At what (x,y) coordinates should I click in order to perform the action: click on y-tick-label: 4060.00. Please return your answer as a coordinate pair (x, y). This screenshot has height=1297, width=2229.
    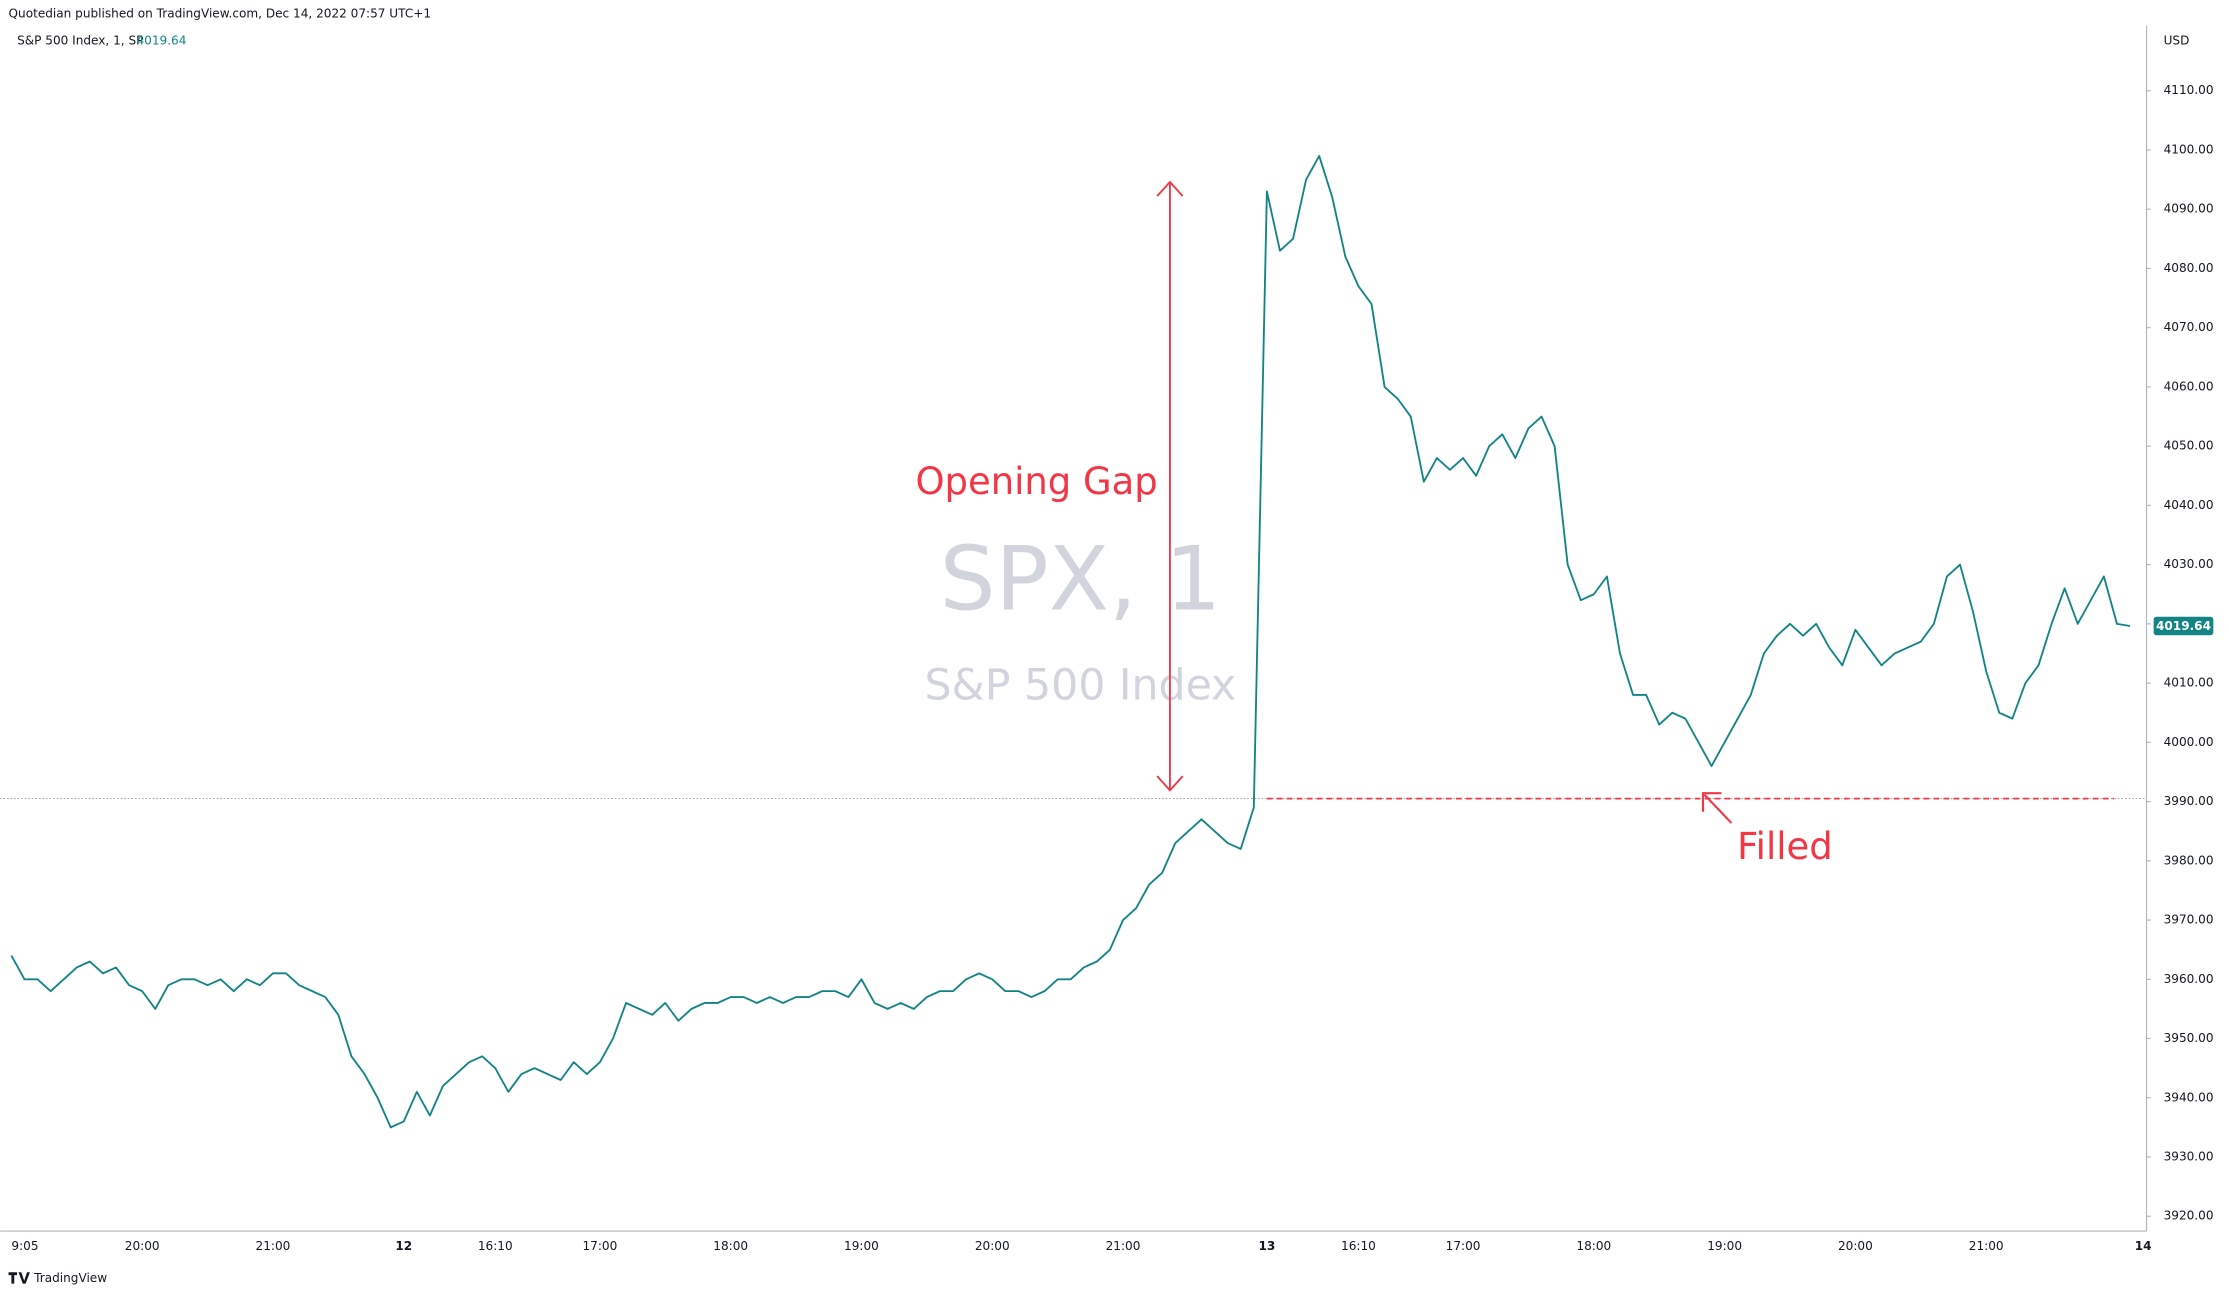
    Looking at the image, I should click on (2189, 386).